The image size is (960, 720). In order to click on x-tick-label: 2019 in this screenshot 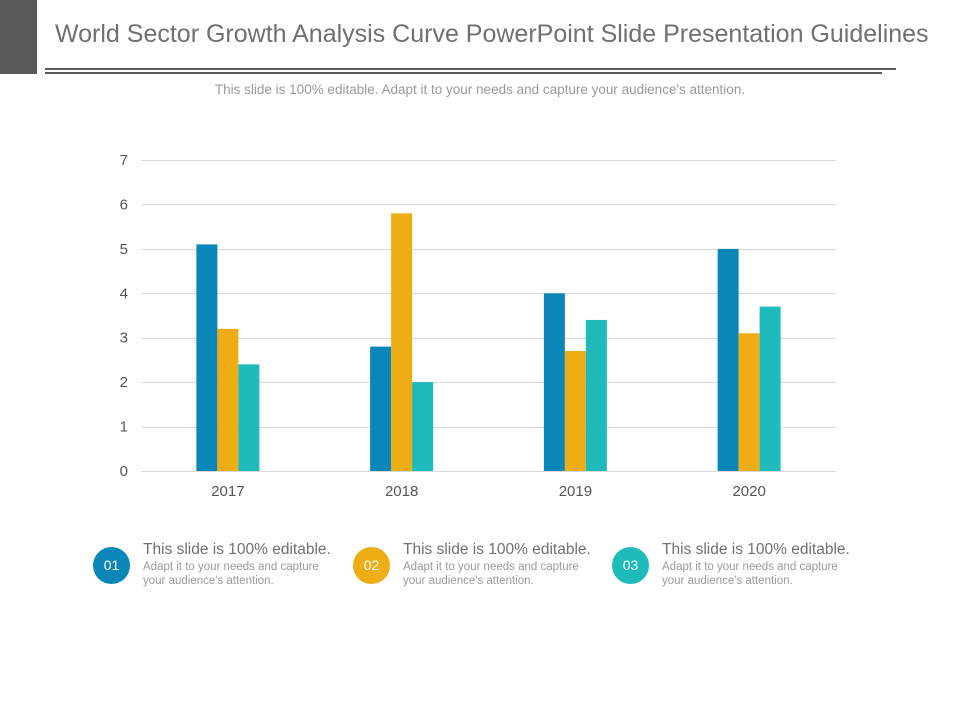, I will do `click(575, 491)`.